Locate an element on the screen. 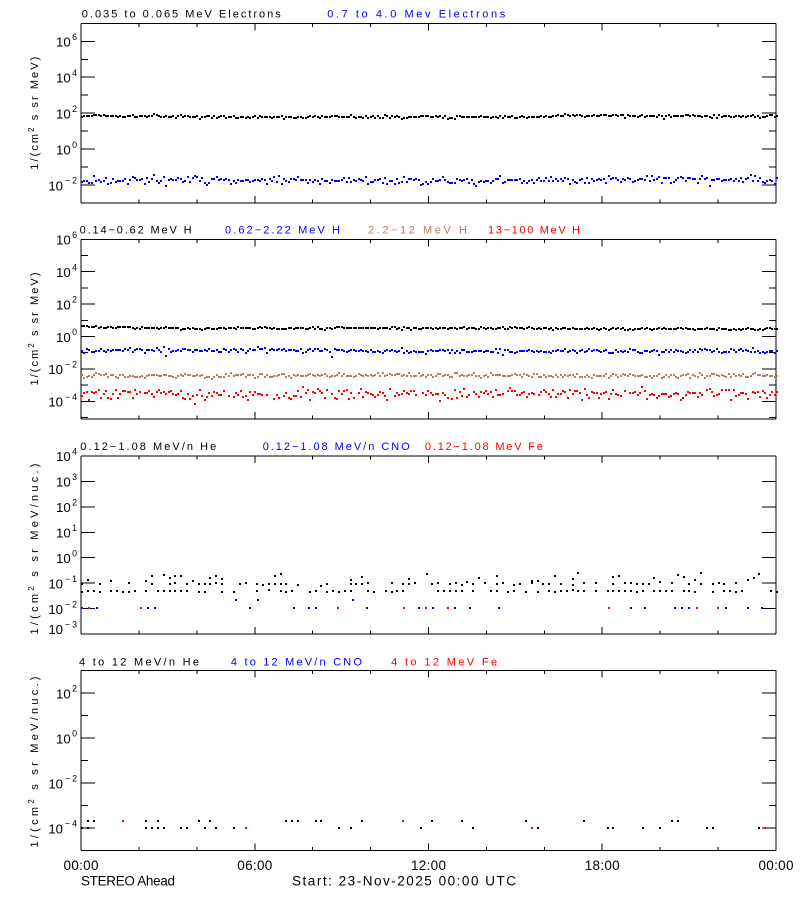 This screenshot has width=800, height=900. svg-text: 0.62−2.22 MeV H is located at coordinates (282, 231).